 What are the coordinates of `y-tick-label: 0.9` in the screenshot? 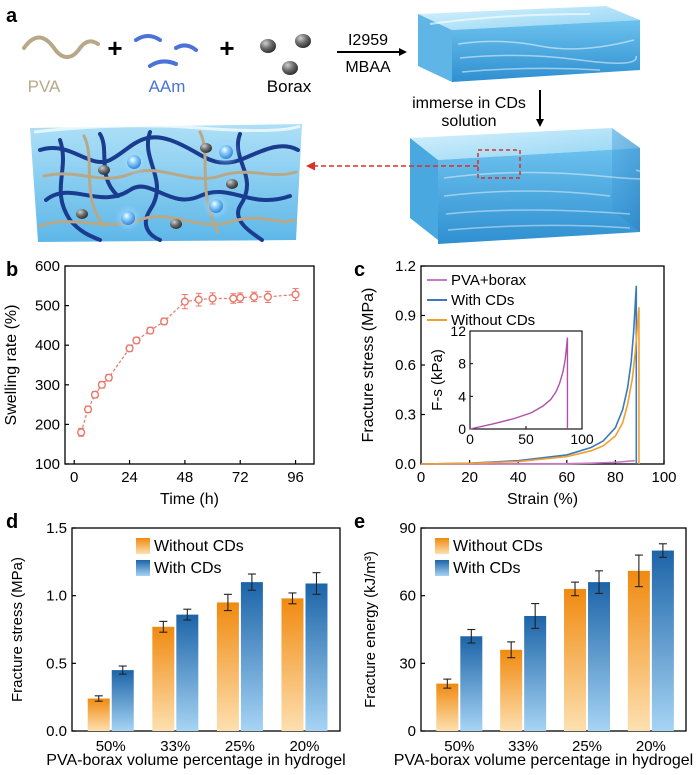 It's located at (405, 316).